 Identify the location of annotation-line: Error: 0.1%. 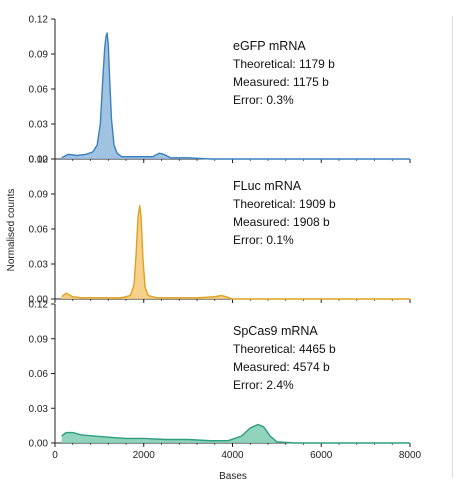
(263, 240).